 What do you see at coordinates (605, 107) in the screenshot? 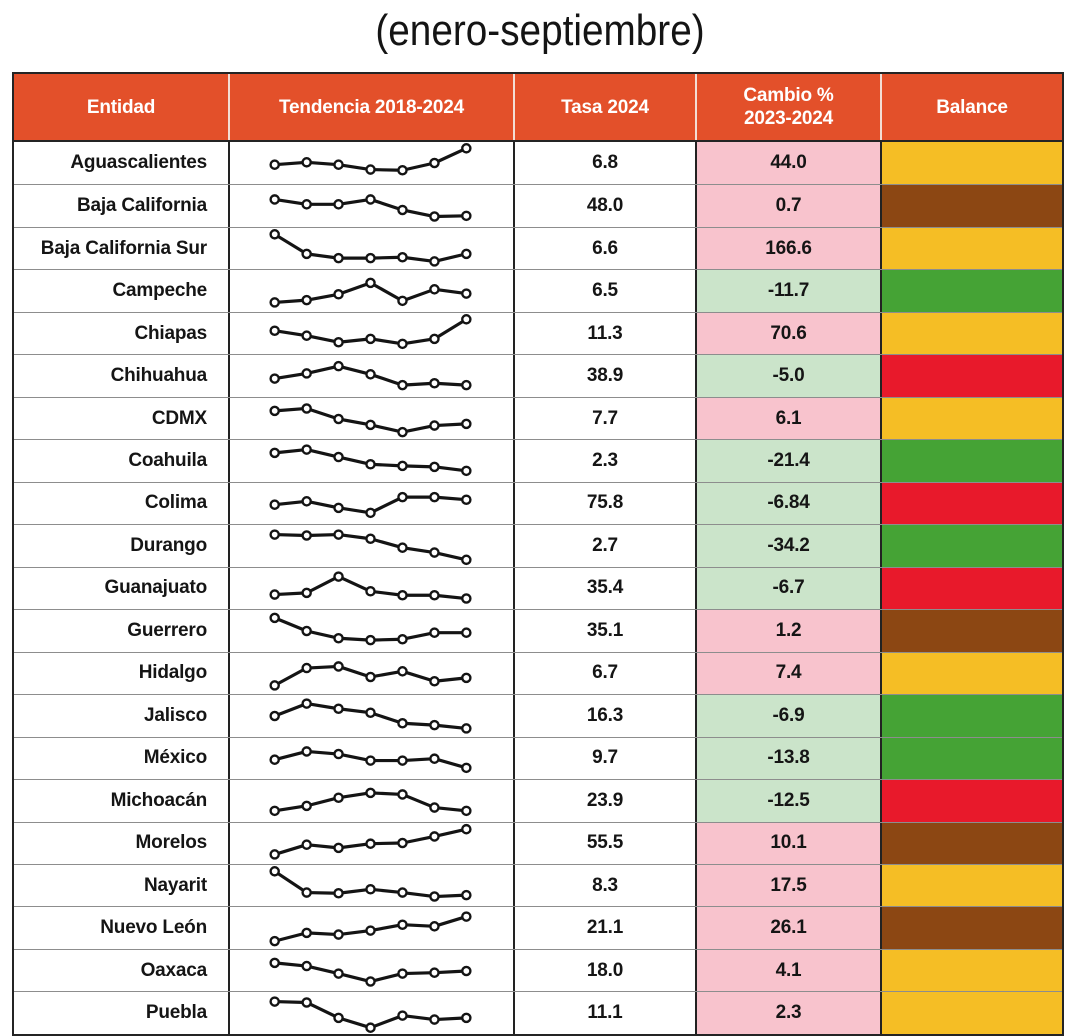
I see `header-tasa-label: Tasa 2024` at bounding box center [605, 107].